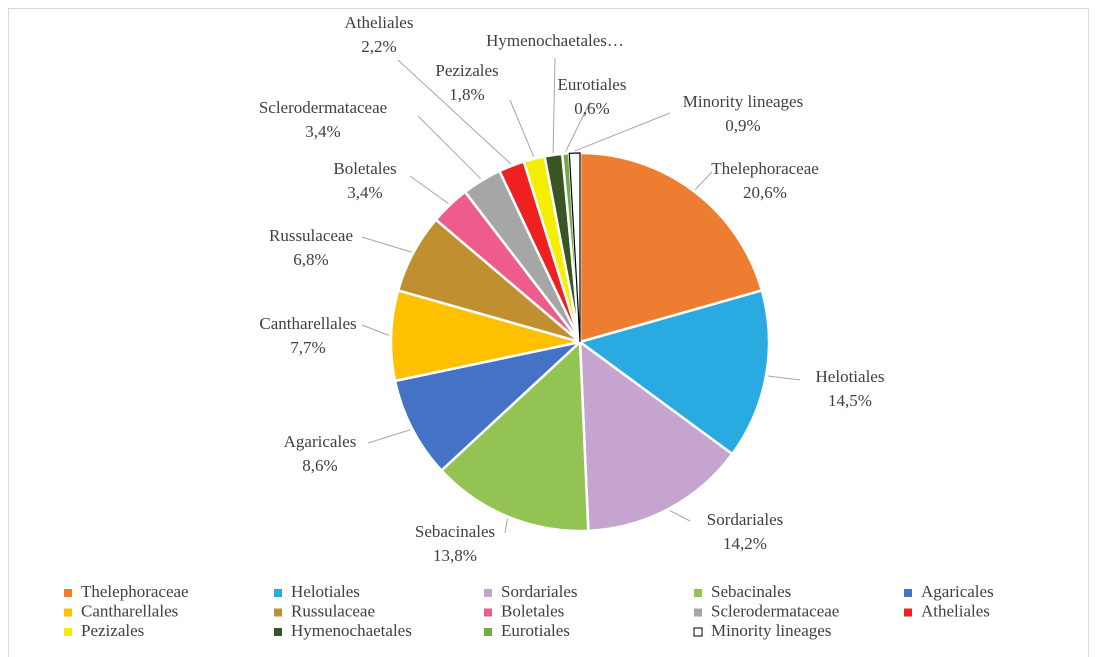 This screenshot has width=1098, height=657. Describe the element at coordinates (745, 519) in the screenshot. I see `slice-label: Sordariales` at that location.